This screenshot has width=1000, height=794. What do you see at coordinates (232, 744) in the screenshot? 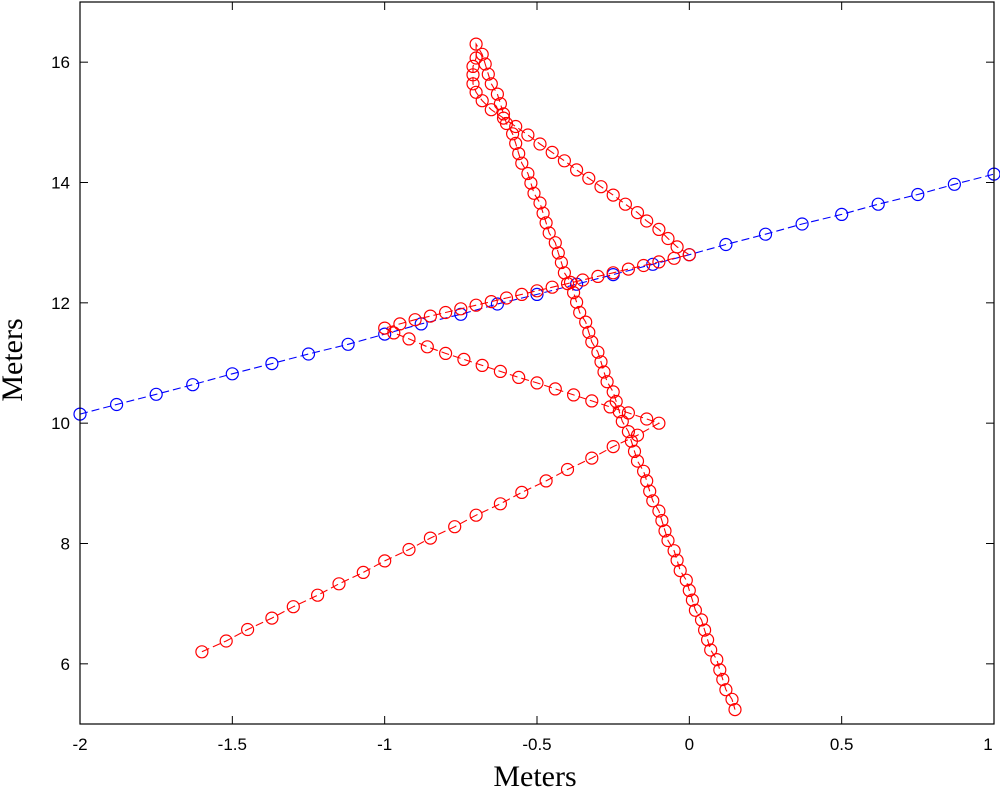
I see `x-tick-label: -1.5` at bounding box center [232, 744].